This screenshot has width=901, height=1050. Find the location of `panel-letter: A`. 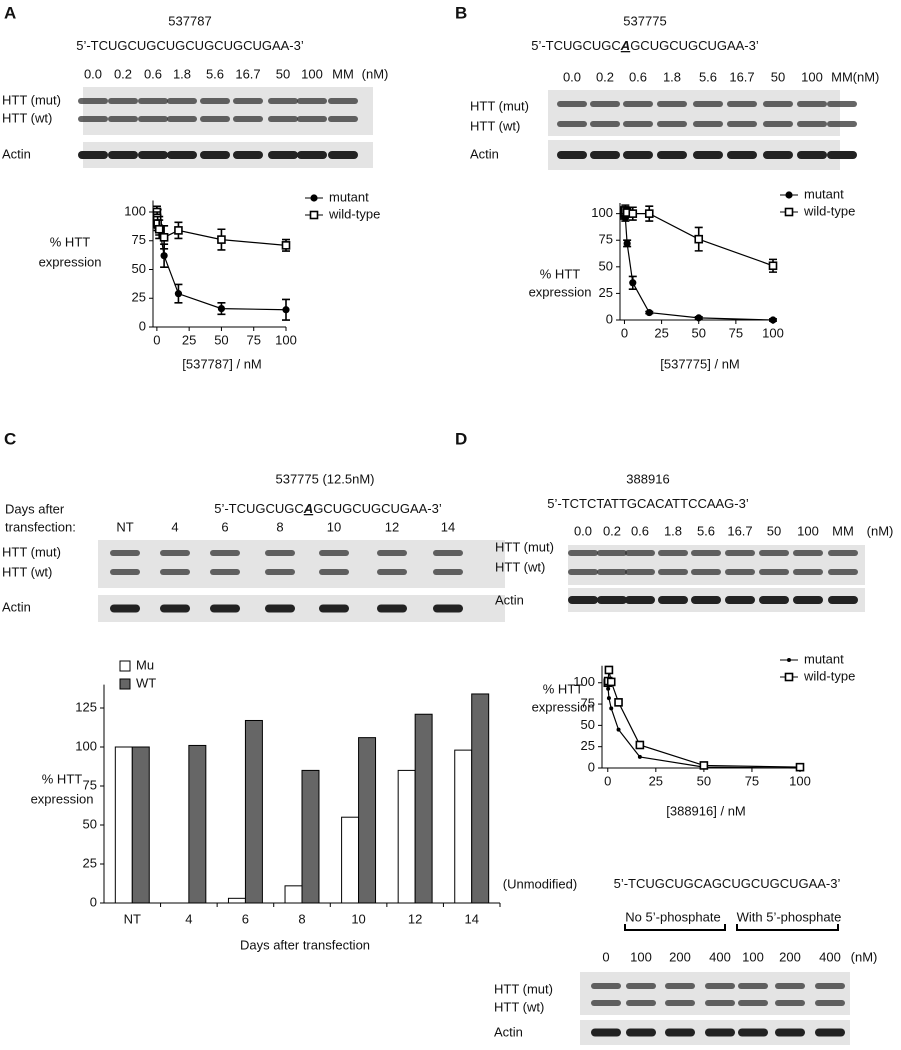

panel-letter: A is located at coordinates (10, 12).